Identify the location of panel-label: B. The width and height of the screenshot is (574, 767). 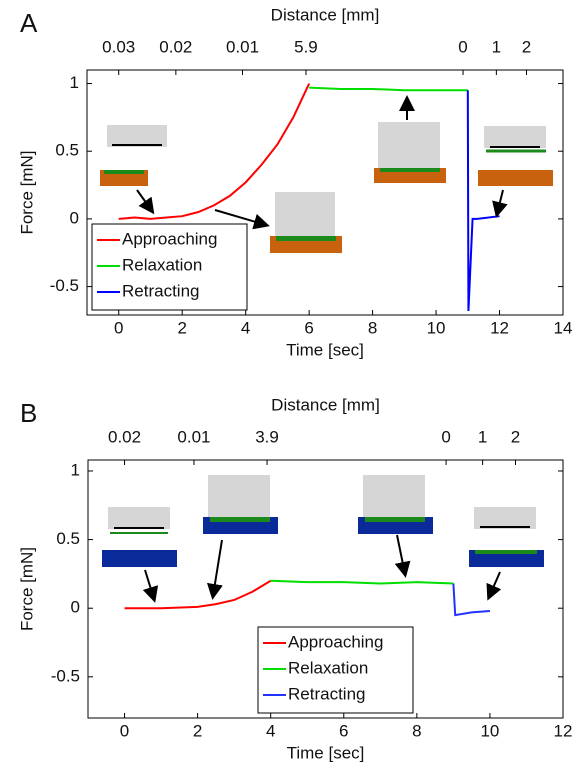
(28, 413).